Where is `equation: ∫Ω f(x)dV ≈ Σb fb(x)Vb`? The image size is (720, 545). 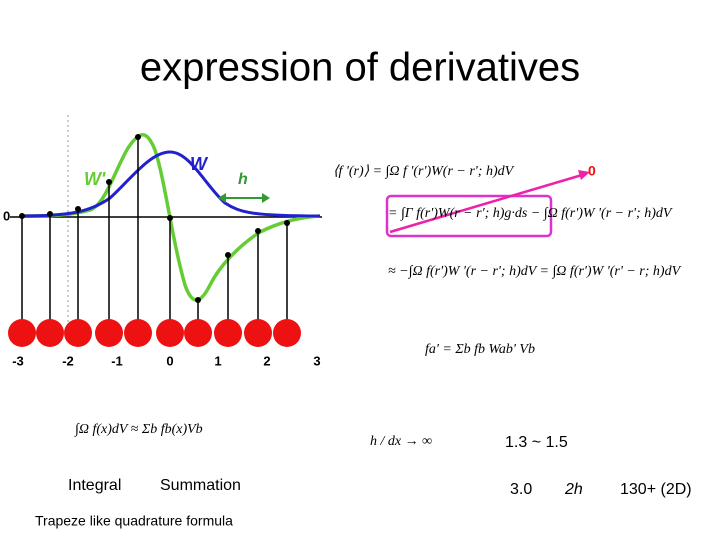 equation: ∫Ω f(x)dV ≈ Σb fb(x)Vb is located at coordinates (138, 429).